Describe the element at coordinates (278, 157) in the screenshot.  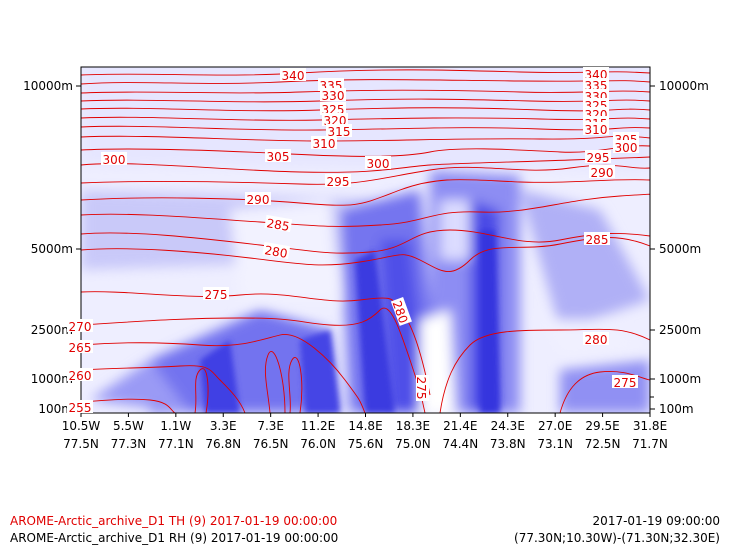
I see `contour-label-text: 305` at that location.